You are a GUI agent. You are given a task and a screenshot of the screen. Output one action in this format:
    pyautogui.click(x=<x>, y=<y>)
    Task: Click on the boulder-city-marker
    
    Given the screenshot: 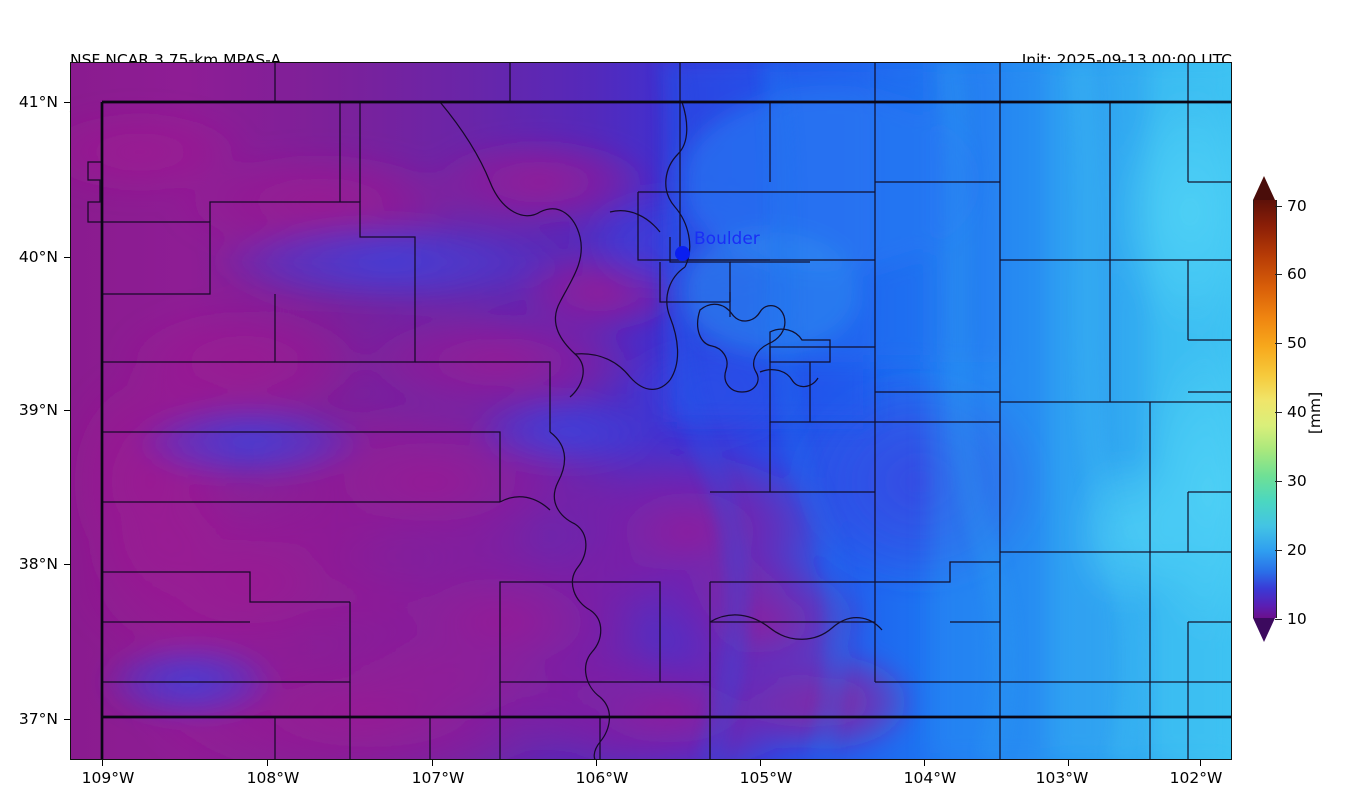 What is the action you would take?
    pyautogui.click(x=682, y=253)
    